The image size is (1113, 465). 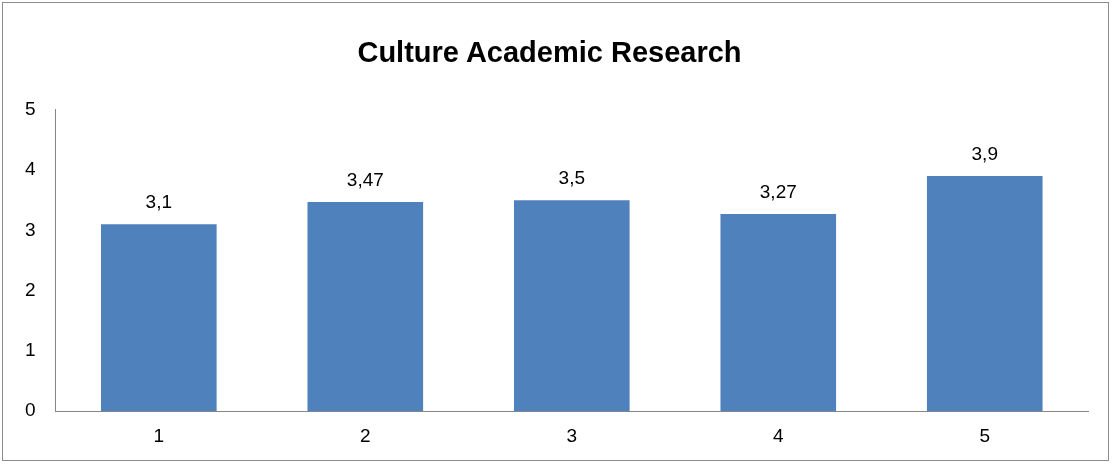 What do you see at coordinates (159, 435) in the screenshot?
I see `x-tick-label: 1` at bounding box center [159, 435].